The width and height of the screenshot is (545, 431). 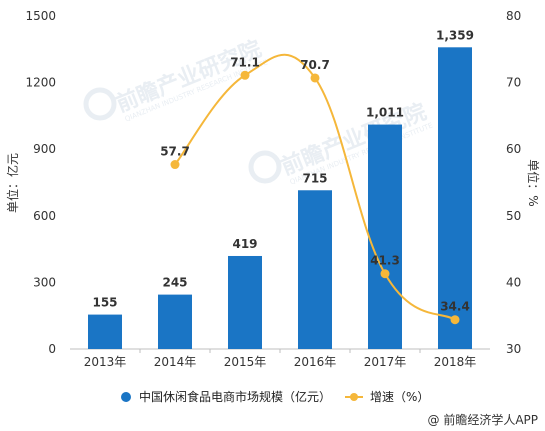 I want to click on growth-value-label: 34.4, so click(x=455, y=307).